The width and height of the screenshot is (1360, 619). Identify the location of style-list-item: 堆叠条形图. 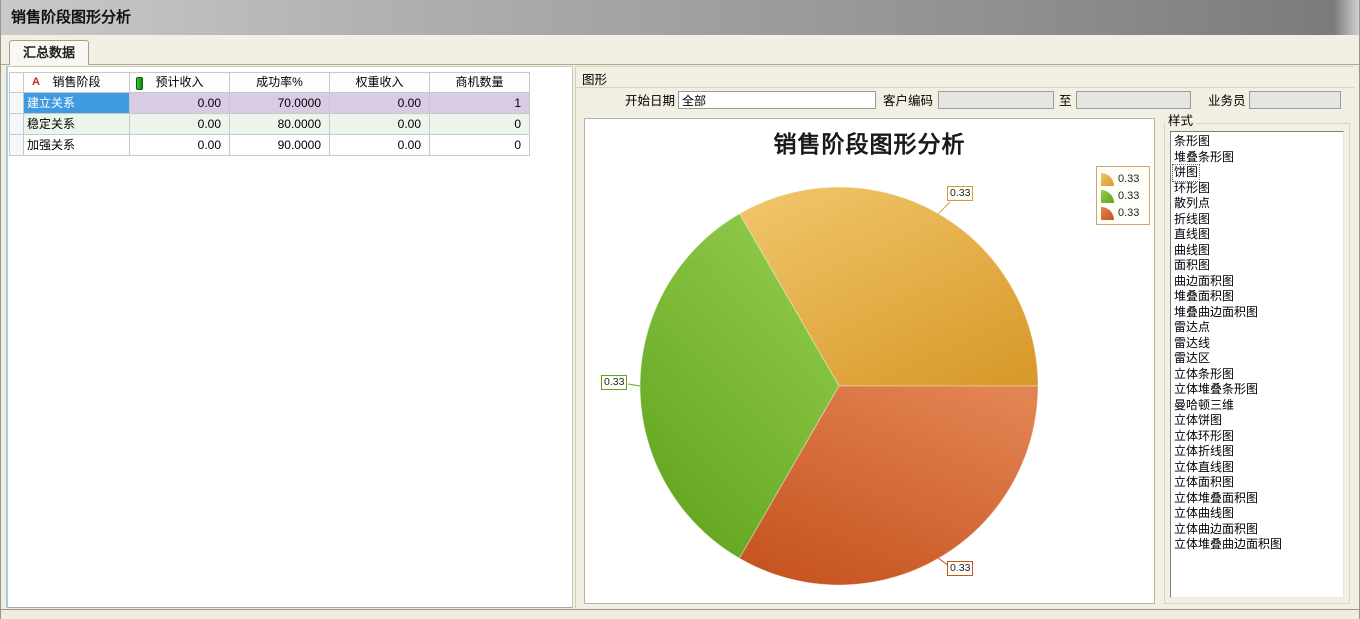
(1204, 156).